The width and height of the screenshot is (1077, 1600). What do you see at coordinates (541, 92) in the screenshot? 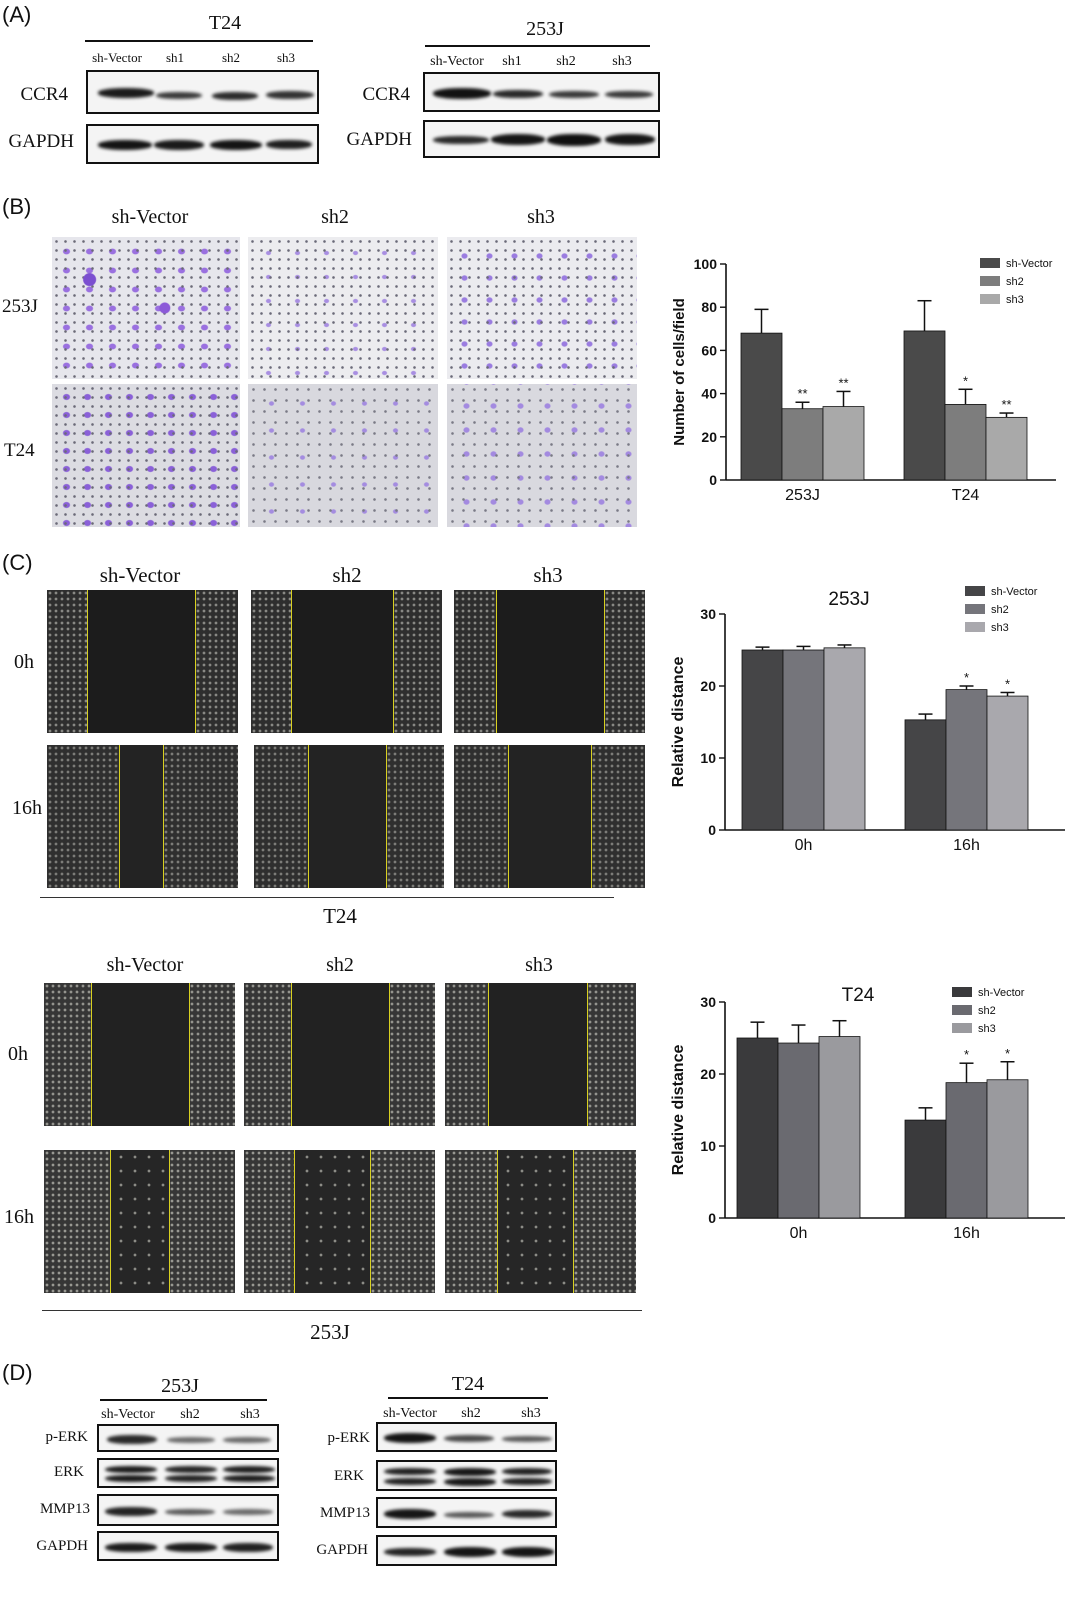
I see `blot-a-right-ccr4` at bounding box center [541, 92].